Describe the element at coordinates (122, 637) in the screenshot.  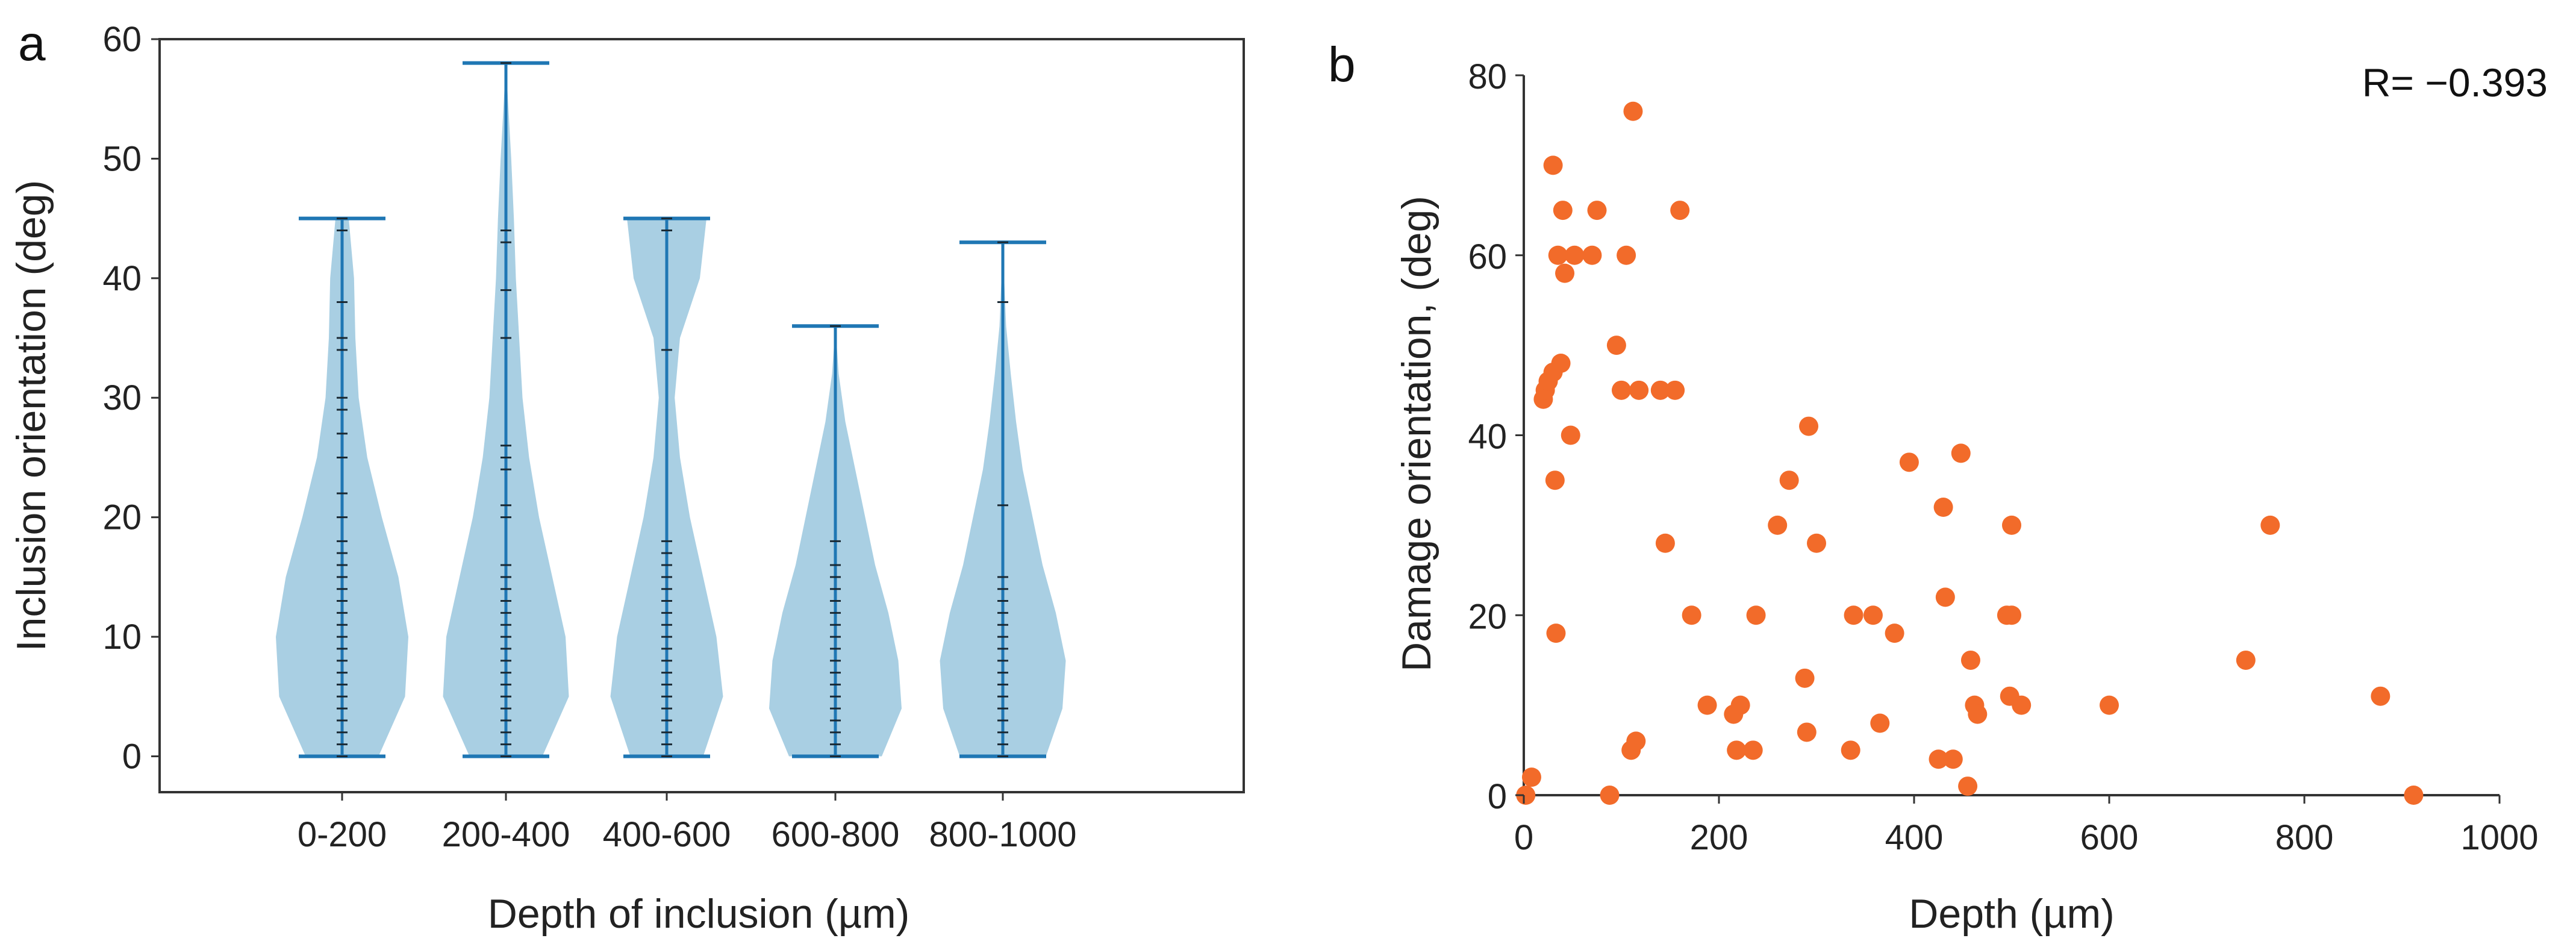
I see `y-tick-label: 10` at that location.